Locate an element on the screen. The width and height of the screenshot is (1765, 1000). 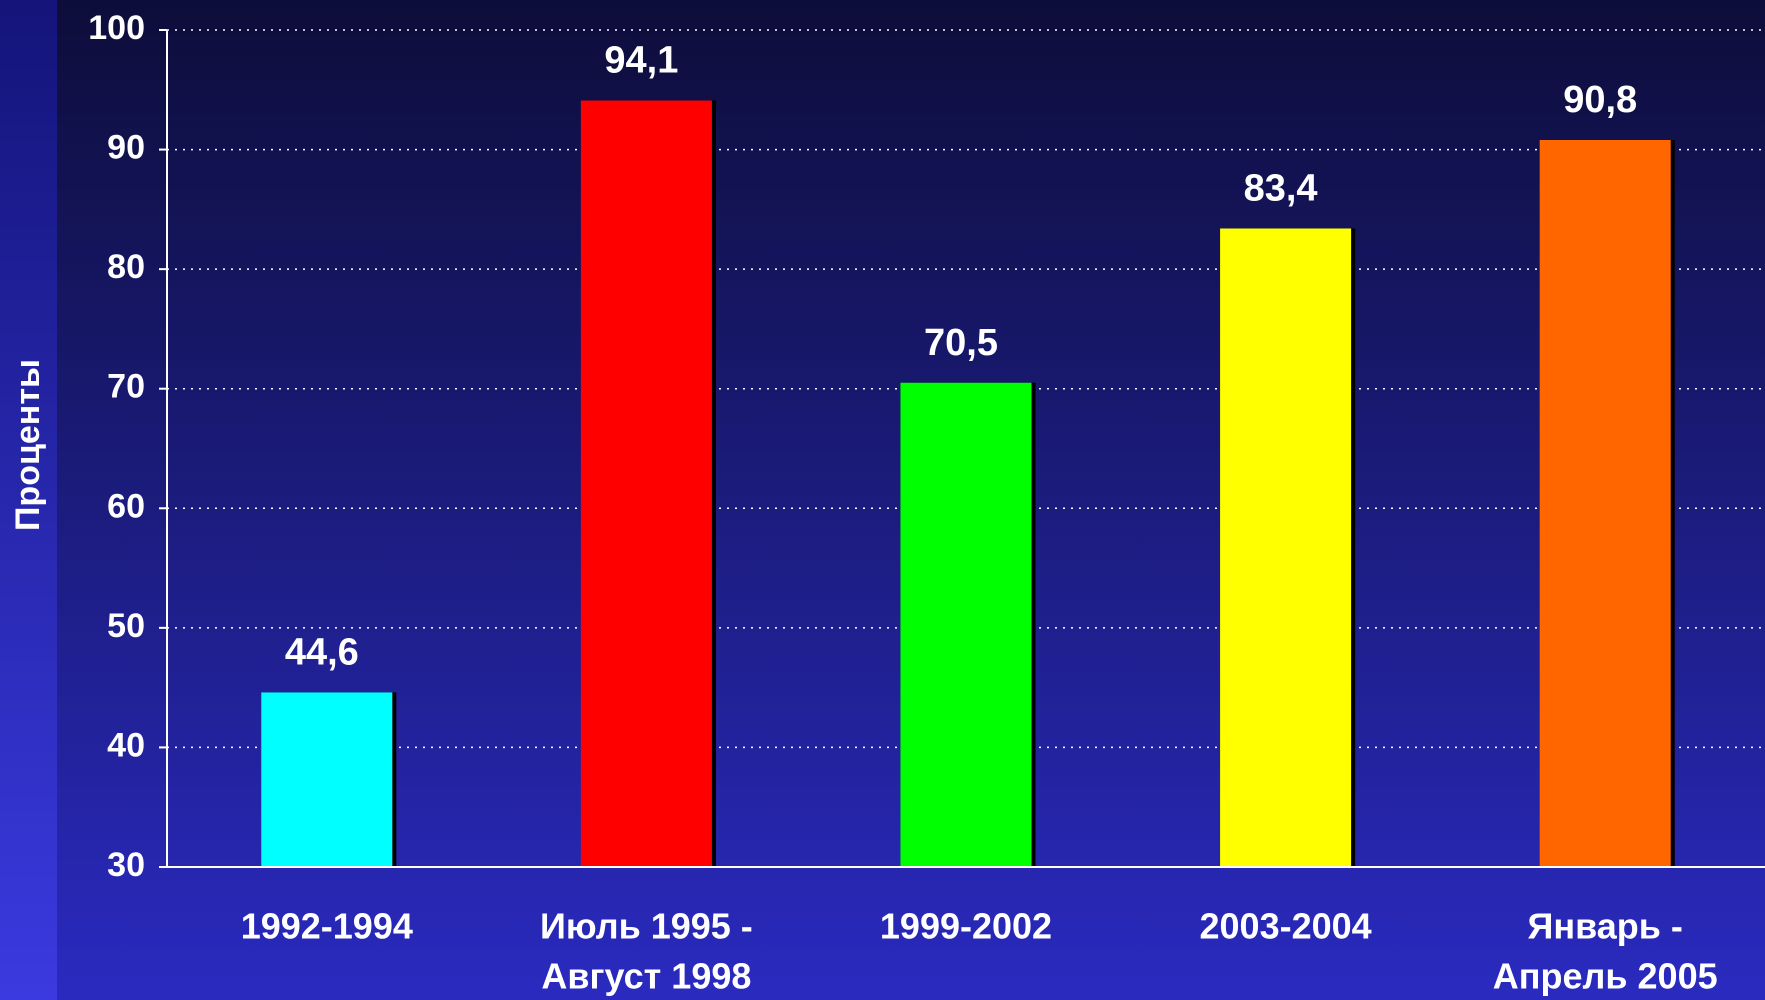
x-tick-label: 2003-2004 is located at coordinates (1286, 926).